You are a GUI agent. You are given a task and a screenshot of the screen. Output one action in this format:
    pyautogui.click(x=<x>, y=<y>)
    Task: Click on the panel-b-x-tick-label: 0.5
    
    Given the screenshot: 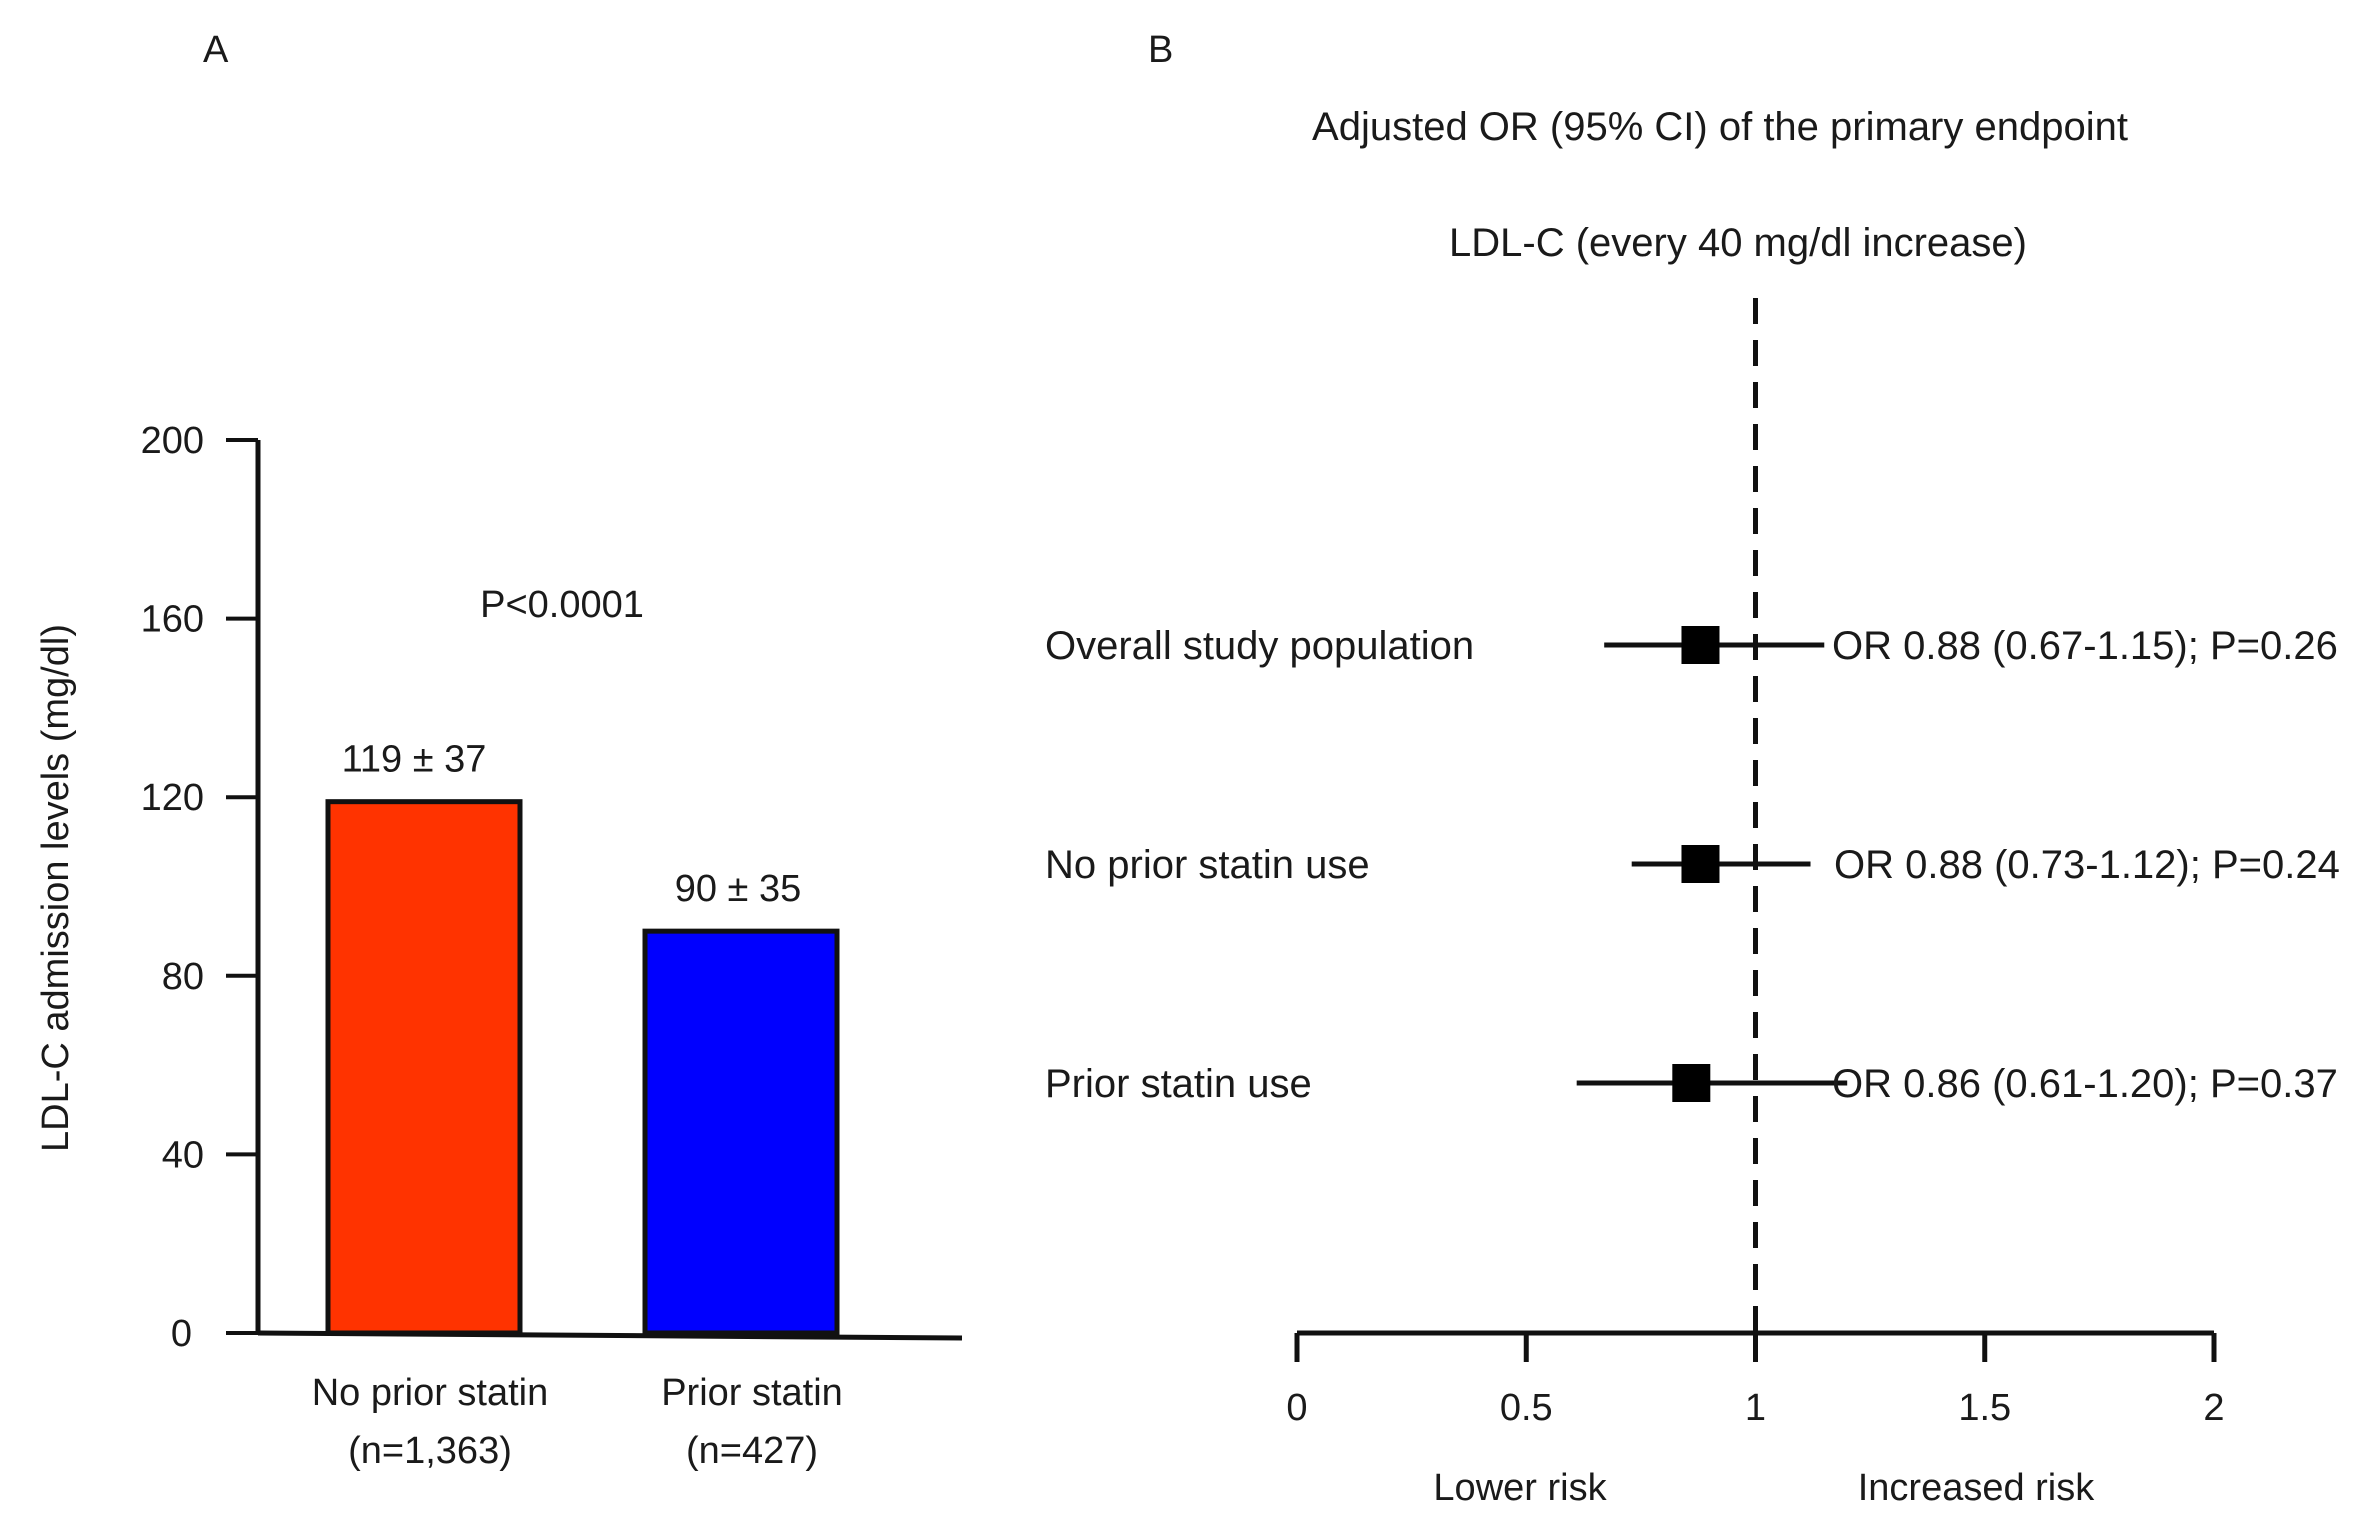 What is the action you would take?
    pyautogui.click(x=1526, y=1408)
    